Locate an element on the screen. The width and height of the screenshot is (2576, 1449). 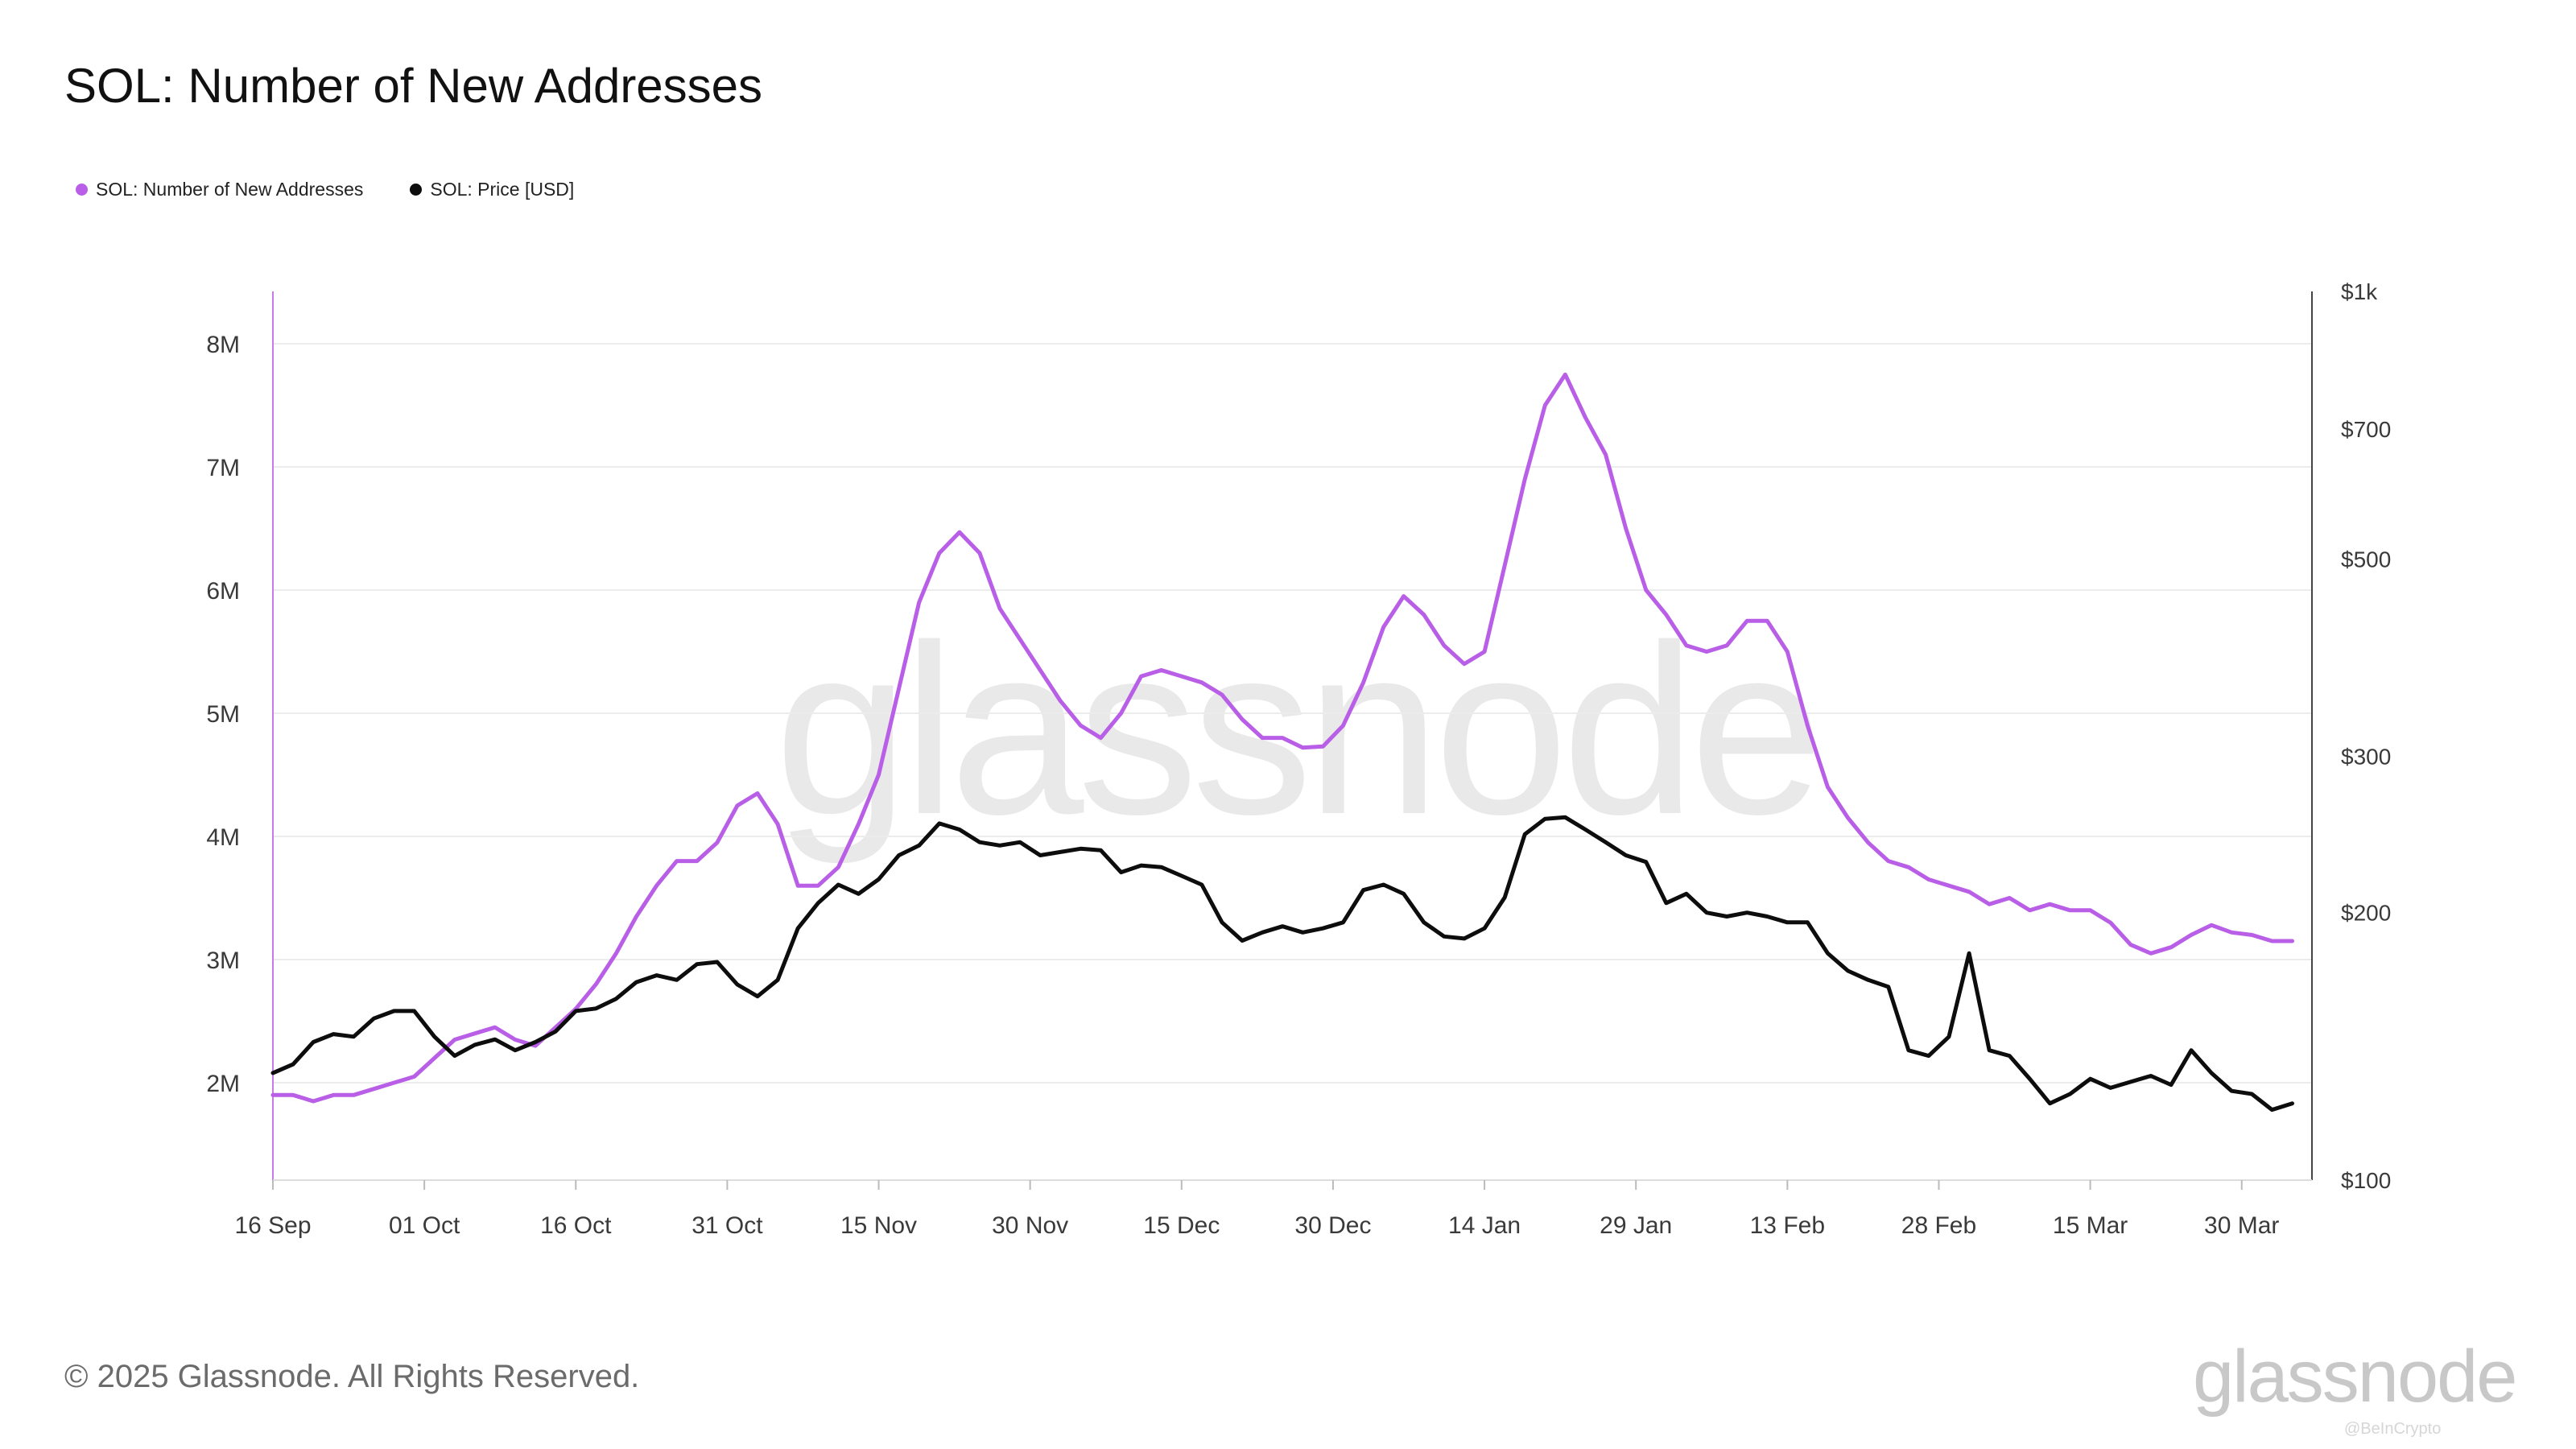
left-axis-tick-label: 8M is located at coordinates (223, 345).